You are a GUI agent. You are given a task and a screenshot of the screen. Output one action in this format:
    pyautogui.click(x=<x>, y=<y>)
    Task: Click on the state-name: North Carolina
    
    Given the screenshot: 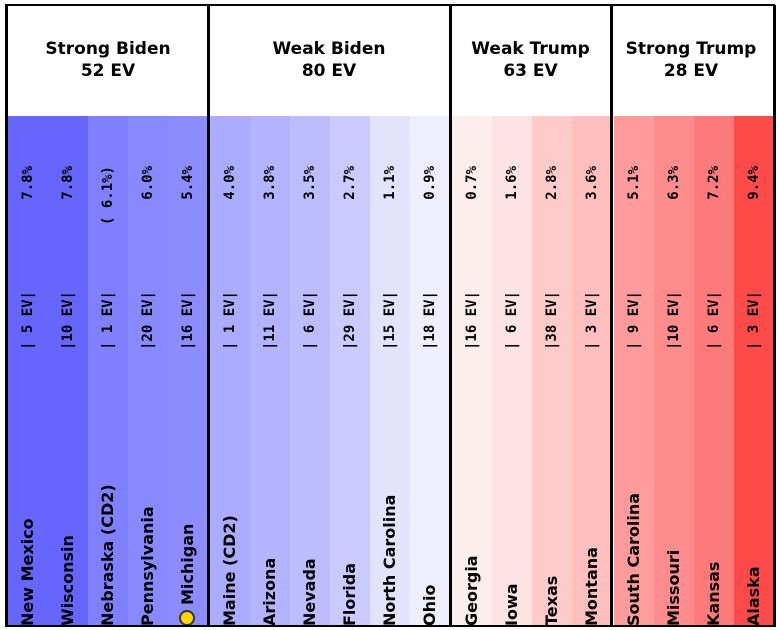 What is the action you would take?
    pyautogui.click(x=390, y=560)
    